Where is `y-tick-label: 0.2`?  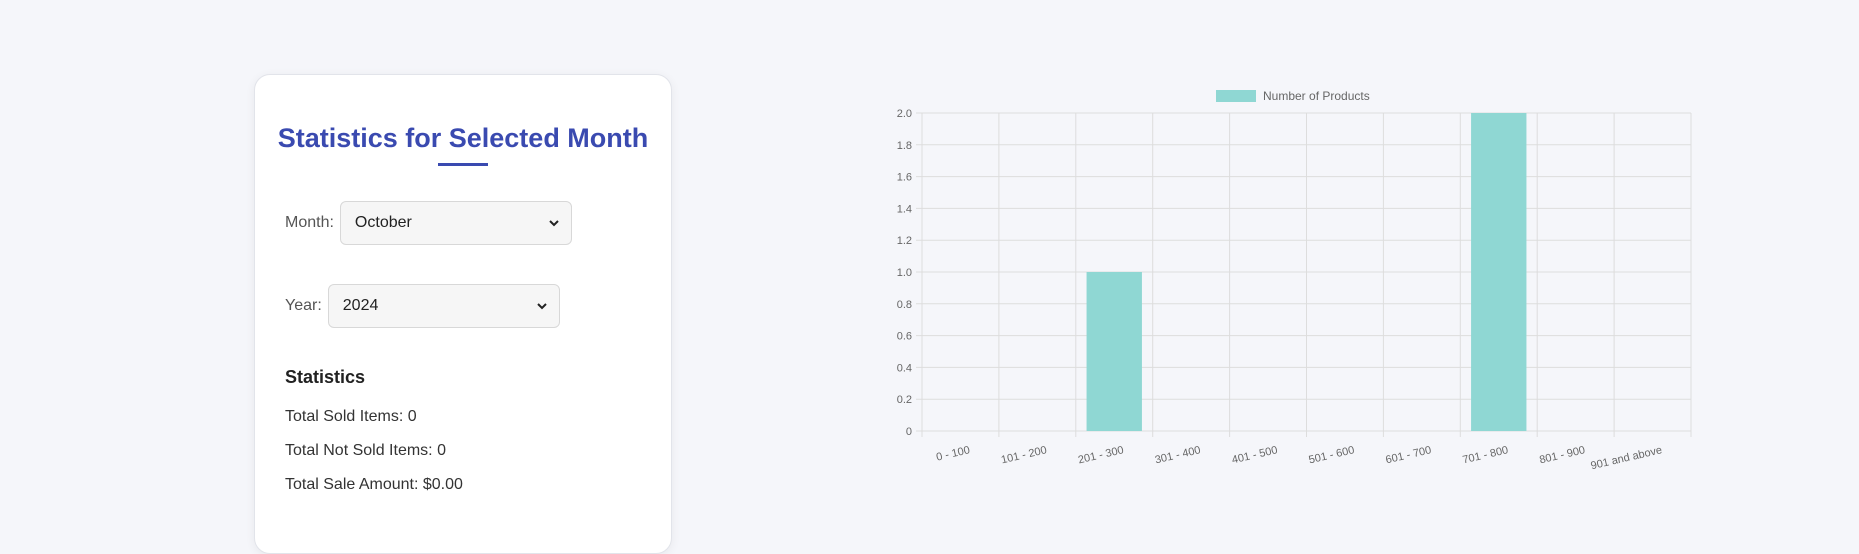
y-tick-label: 0.2 is located at coordinates (904, 400).